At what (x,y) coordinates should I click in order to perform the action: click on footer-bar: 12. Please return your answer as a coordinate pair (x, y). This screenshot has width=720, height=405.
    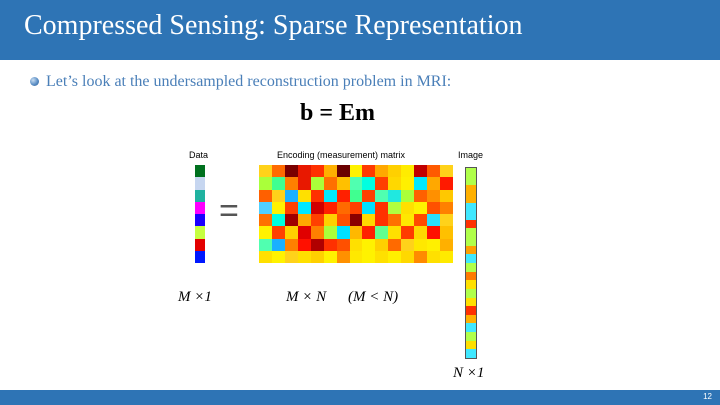
    Looking at the image, I should click on (360, 397).